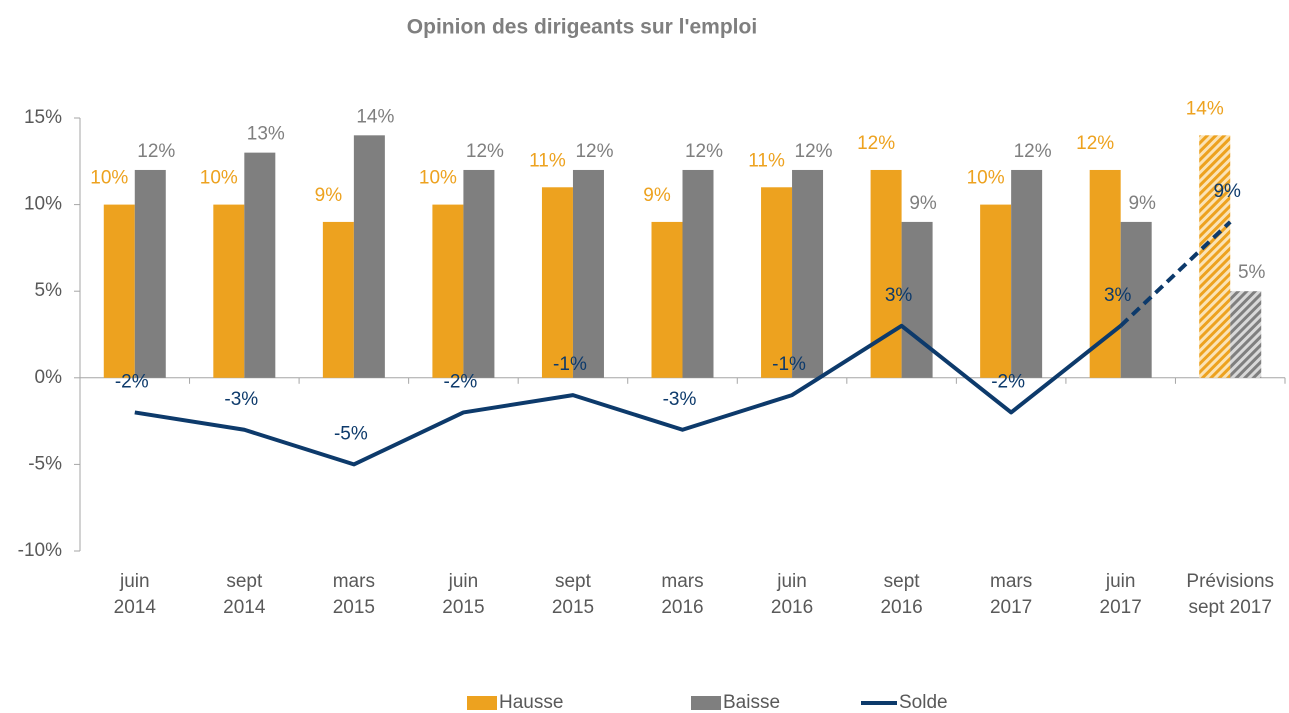  What do you see at coordinates (1227, 191) in the screenshot?
I see `line-value-label: 9%` at bounding box center [1227, 191].